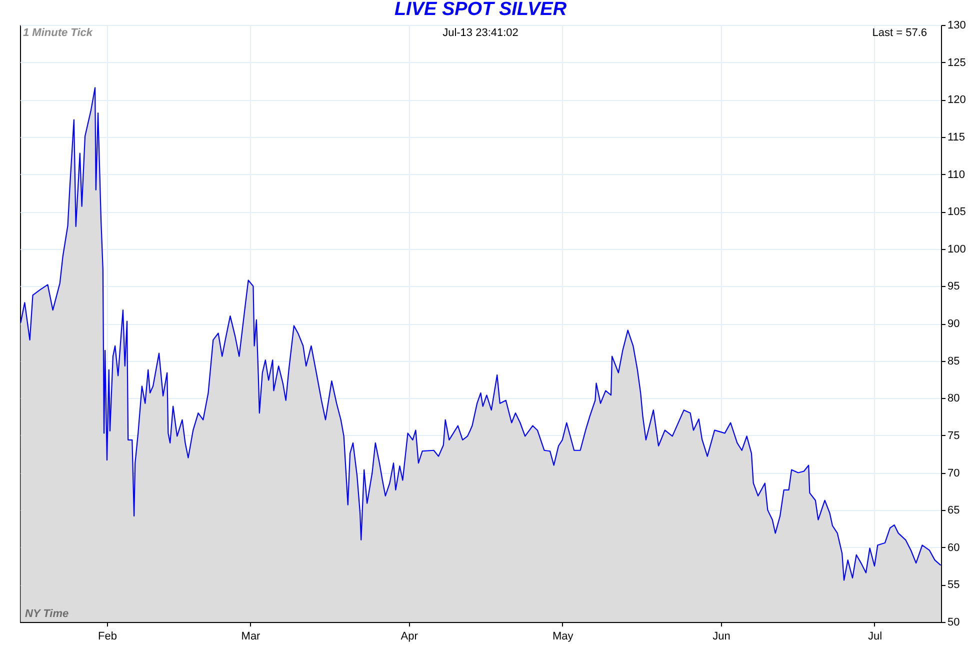  What do you see at coordinates (251, 636) in the screenshot?
I see `x-tick-label: Mar` at bounding box center [251, 636].